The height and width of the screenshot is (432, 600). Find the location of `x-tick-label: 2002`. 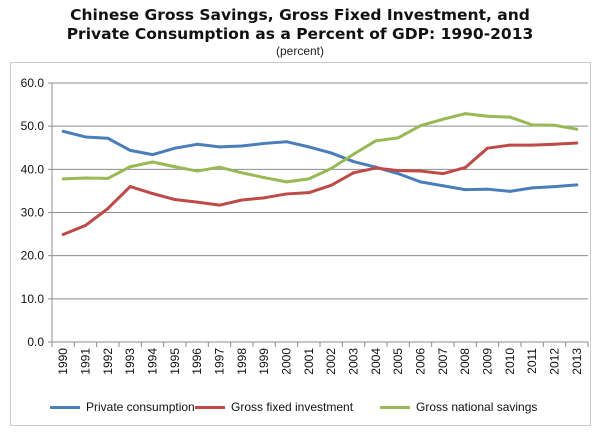

x-tick-label: 2002 is located at coordinates (331, 361).